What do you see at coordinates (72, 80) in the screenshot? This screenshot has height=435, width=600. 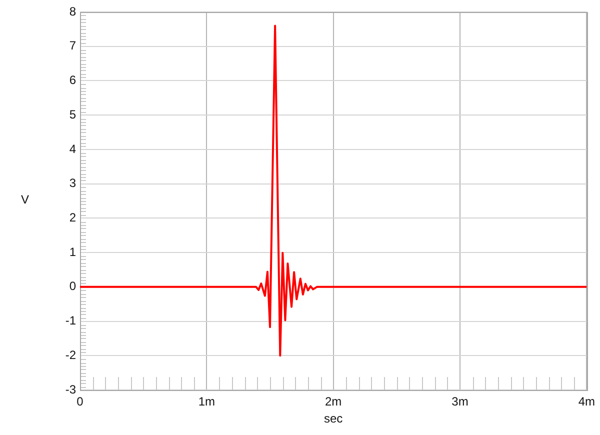 I see `y-tick-label: 6` at bounding box center [72, 80].